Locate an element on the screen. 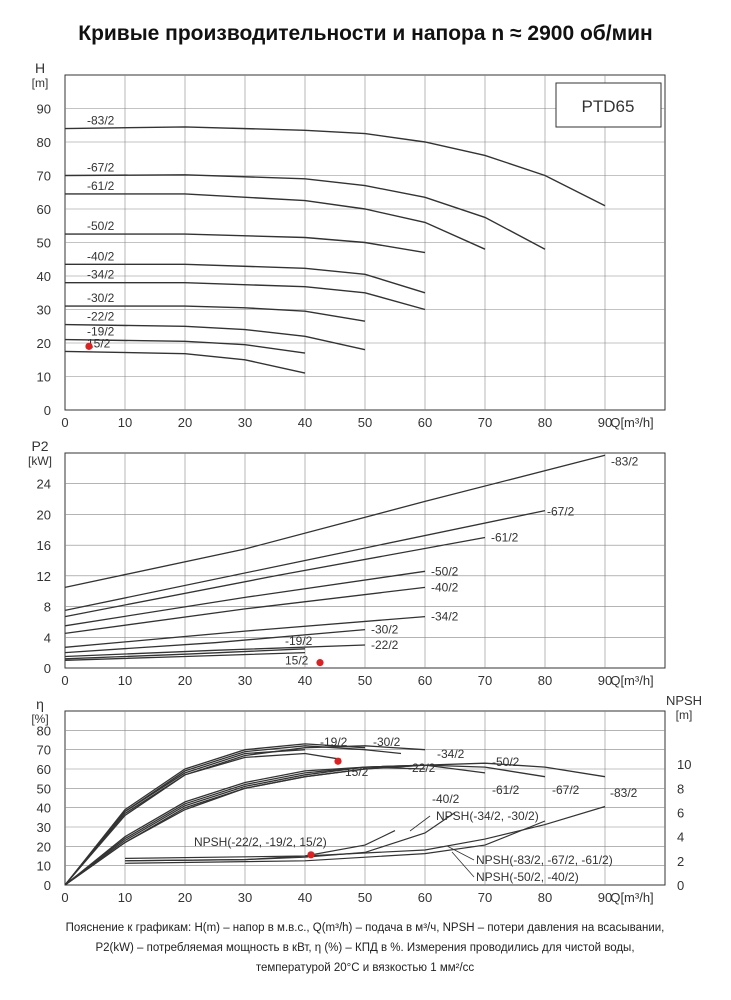 The height and width of the screenshot is (1000, 731). efficiency-x-tick-label: 30 is located at coordinates (245, 897).